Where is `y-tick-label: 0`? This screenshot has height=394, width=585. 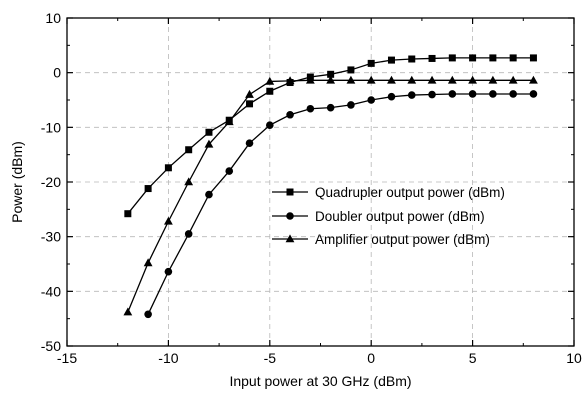
y-tick-label: 0 is located at coordinates (57, 73).